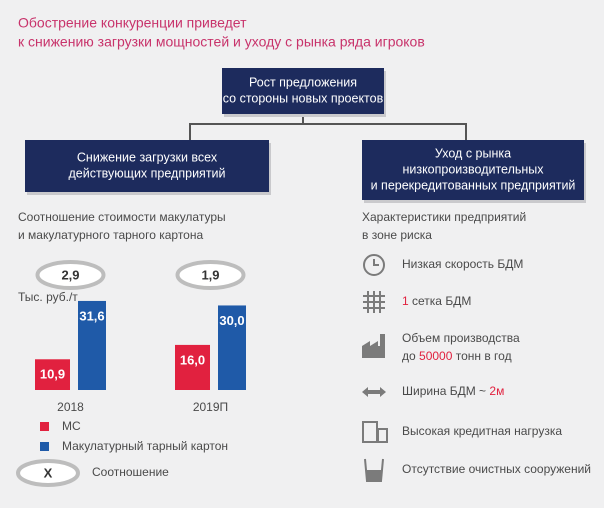 The width and height of the screenshot is (604, 508). Describe the element at coordinates (147, 157) in the screenshot. I see `box-text: Снижение загрузки всех` at that location.